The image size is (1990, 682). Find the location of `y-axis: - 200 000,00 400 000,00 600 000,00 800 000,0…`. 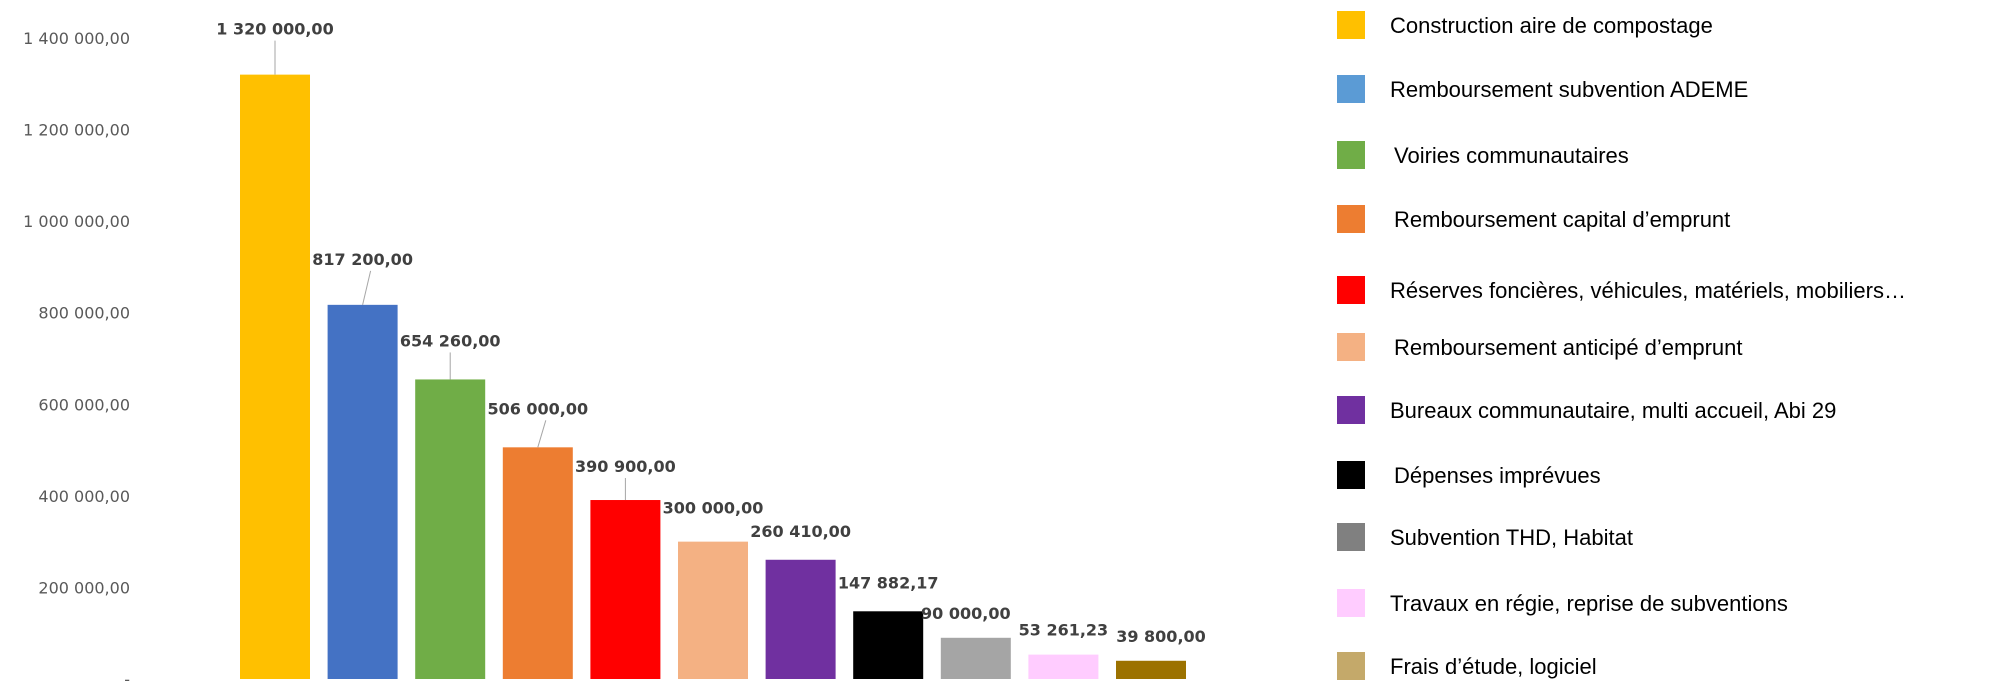

y-axis: - 200 000,00 400 000,00 600 000,00 800 000,0… is located at coordinates (76, 355).